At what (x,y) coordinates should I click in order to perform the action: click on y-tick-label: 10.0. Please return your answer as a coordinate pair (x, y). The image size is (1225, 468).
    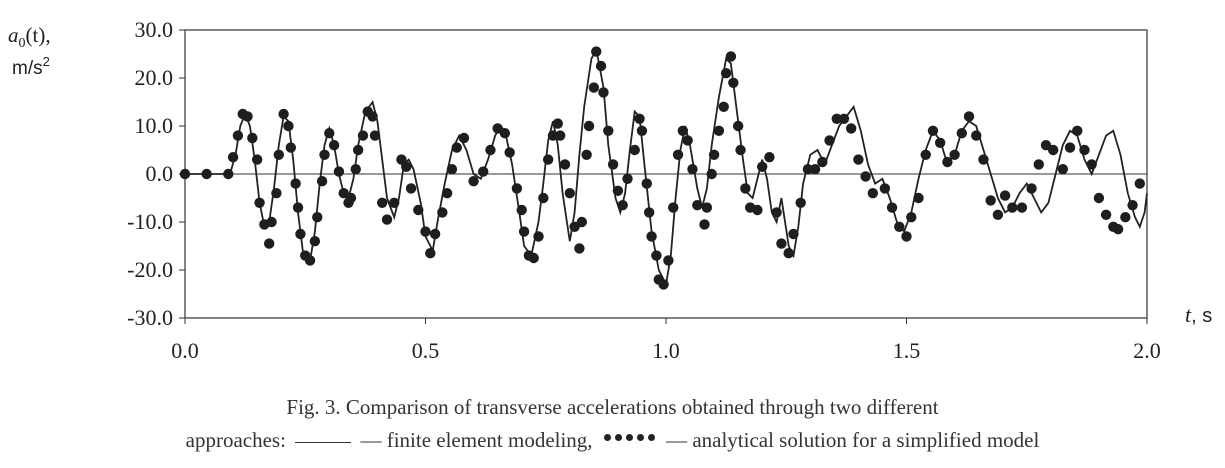
    Looking at the image, I should click on (154, 125).